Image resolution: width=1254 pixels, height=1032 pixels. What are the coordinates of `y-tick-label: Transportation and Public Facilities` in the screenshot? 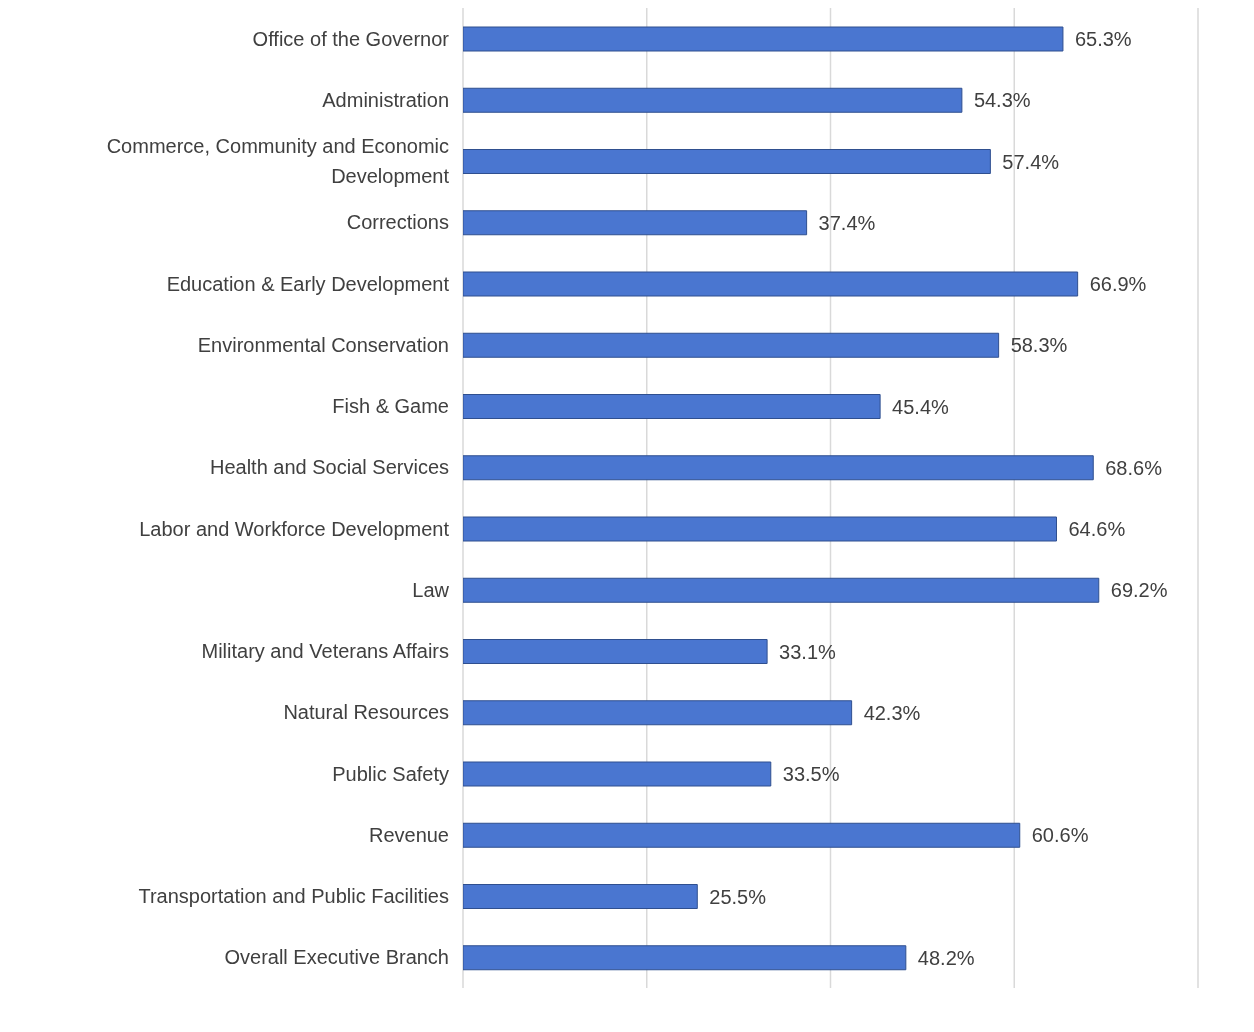 It's located at (293, 896).